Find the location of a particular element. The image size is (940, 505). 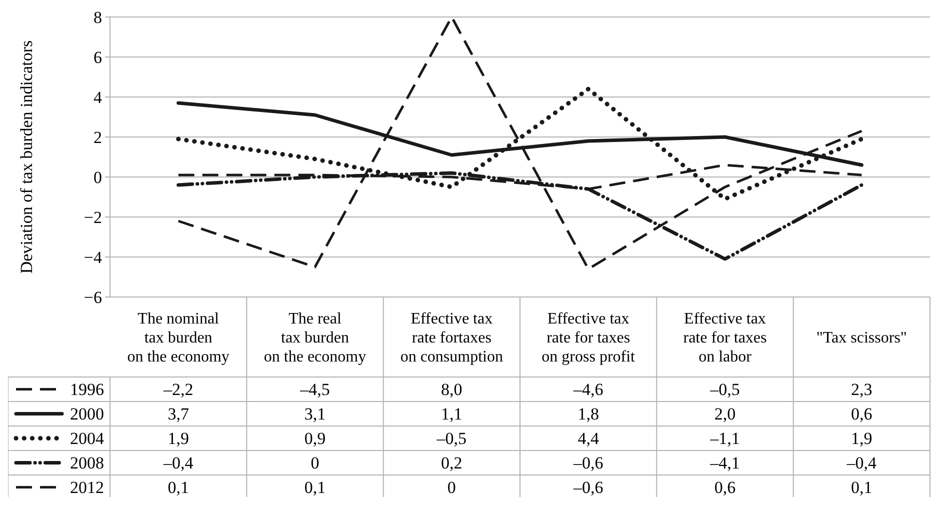

y-tick-label: −4 is located at coordinates (93, 257).